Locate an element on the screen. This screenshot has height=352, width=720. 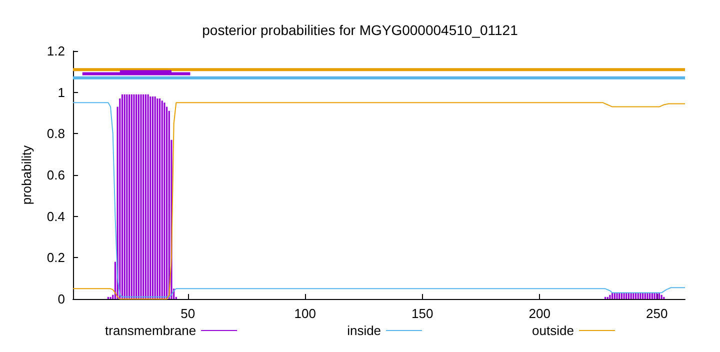
y-tick-label: 1.2 is located at coordinates (55, 51).